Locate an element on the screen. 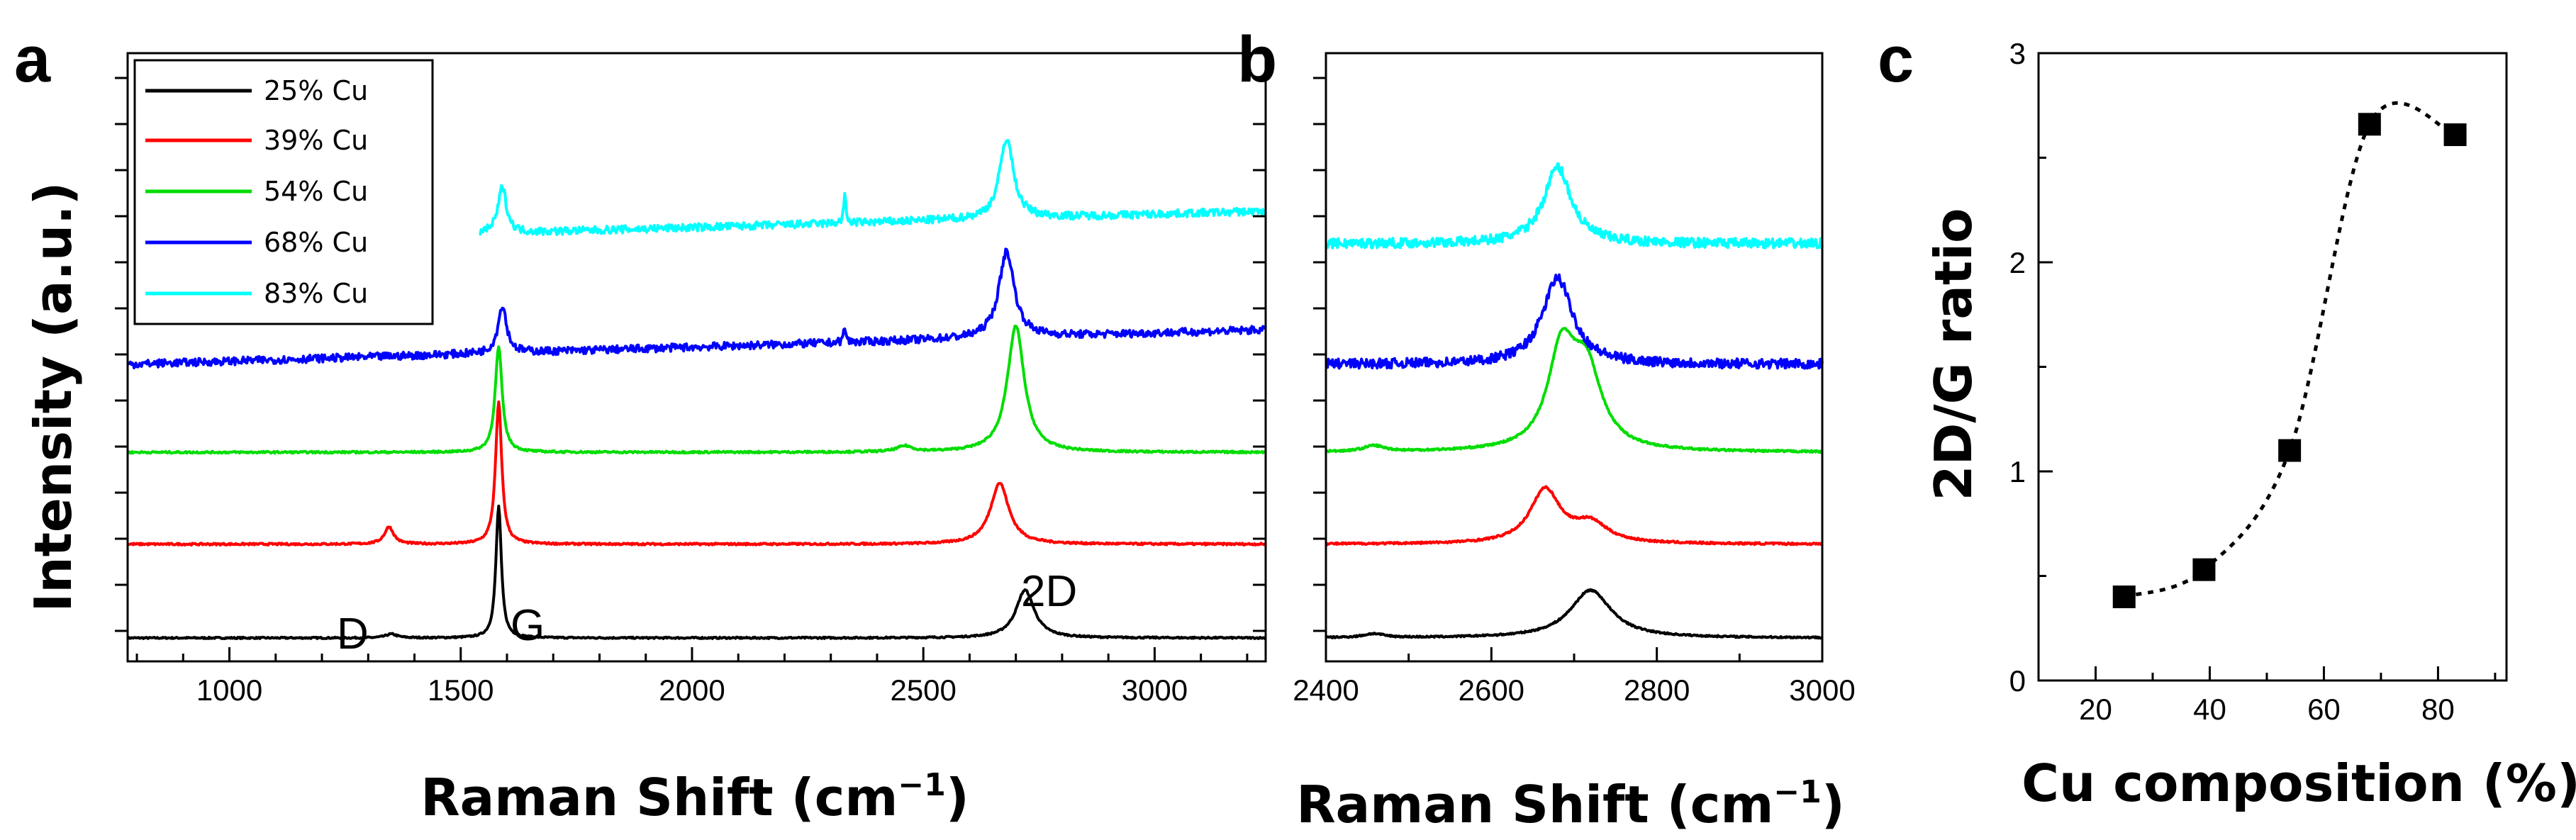 The image size is (2576, 840). x-tick-label: 2500 is located at coordinates (923, 690).